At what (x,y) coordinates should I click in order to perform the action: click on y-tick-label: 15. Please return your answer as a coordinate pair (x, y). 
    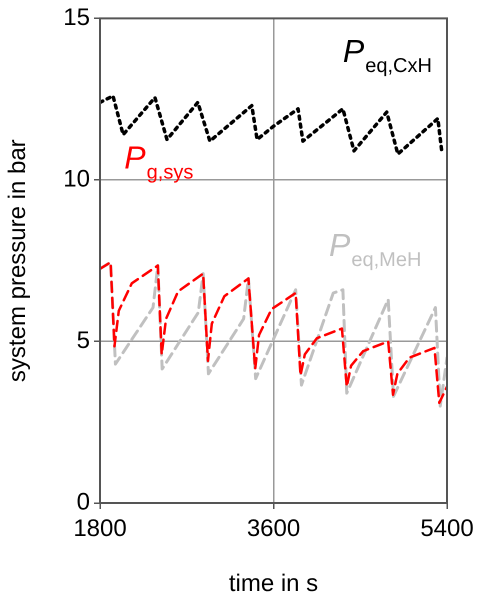
    Looking at the image, I should click on (76, 18).